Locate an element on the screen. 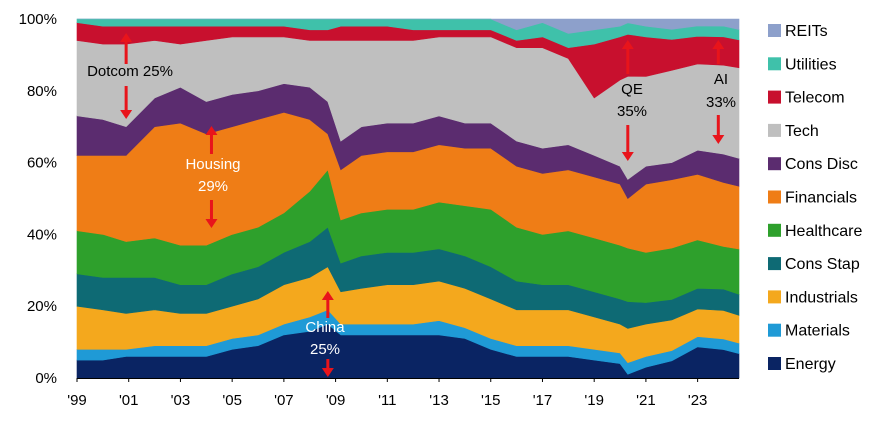 The image size is (889, 428). x-tick-label: '99 is located at coordinates (77, 400).